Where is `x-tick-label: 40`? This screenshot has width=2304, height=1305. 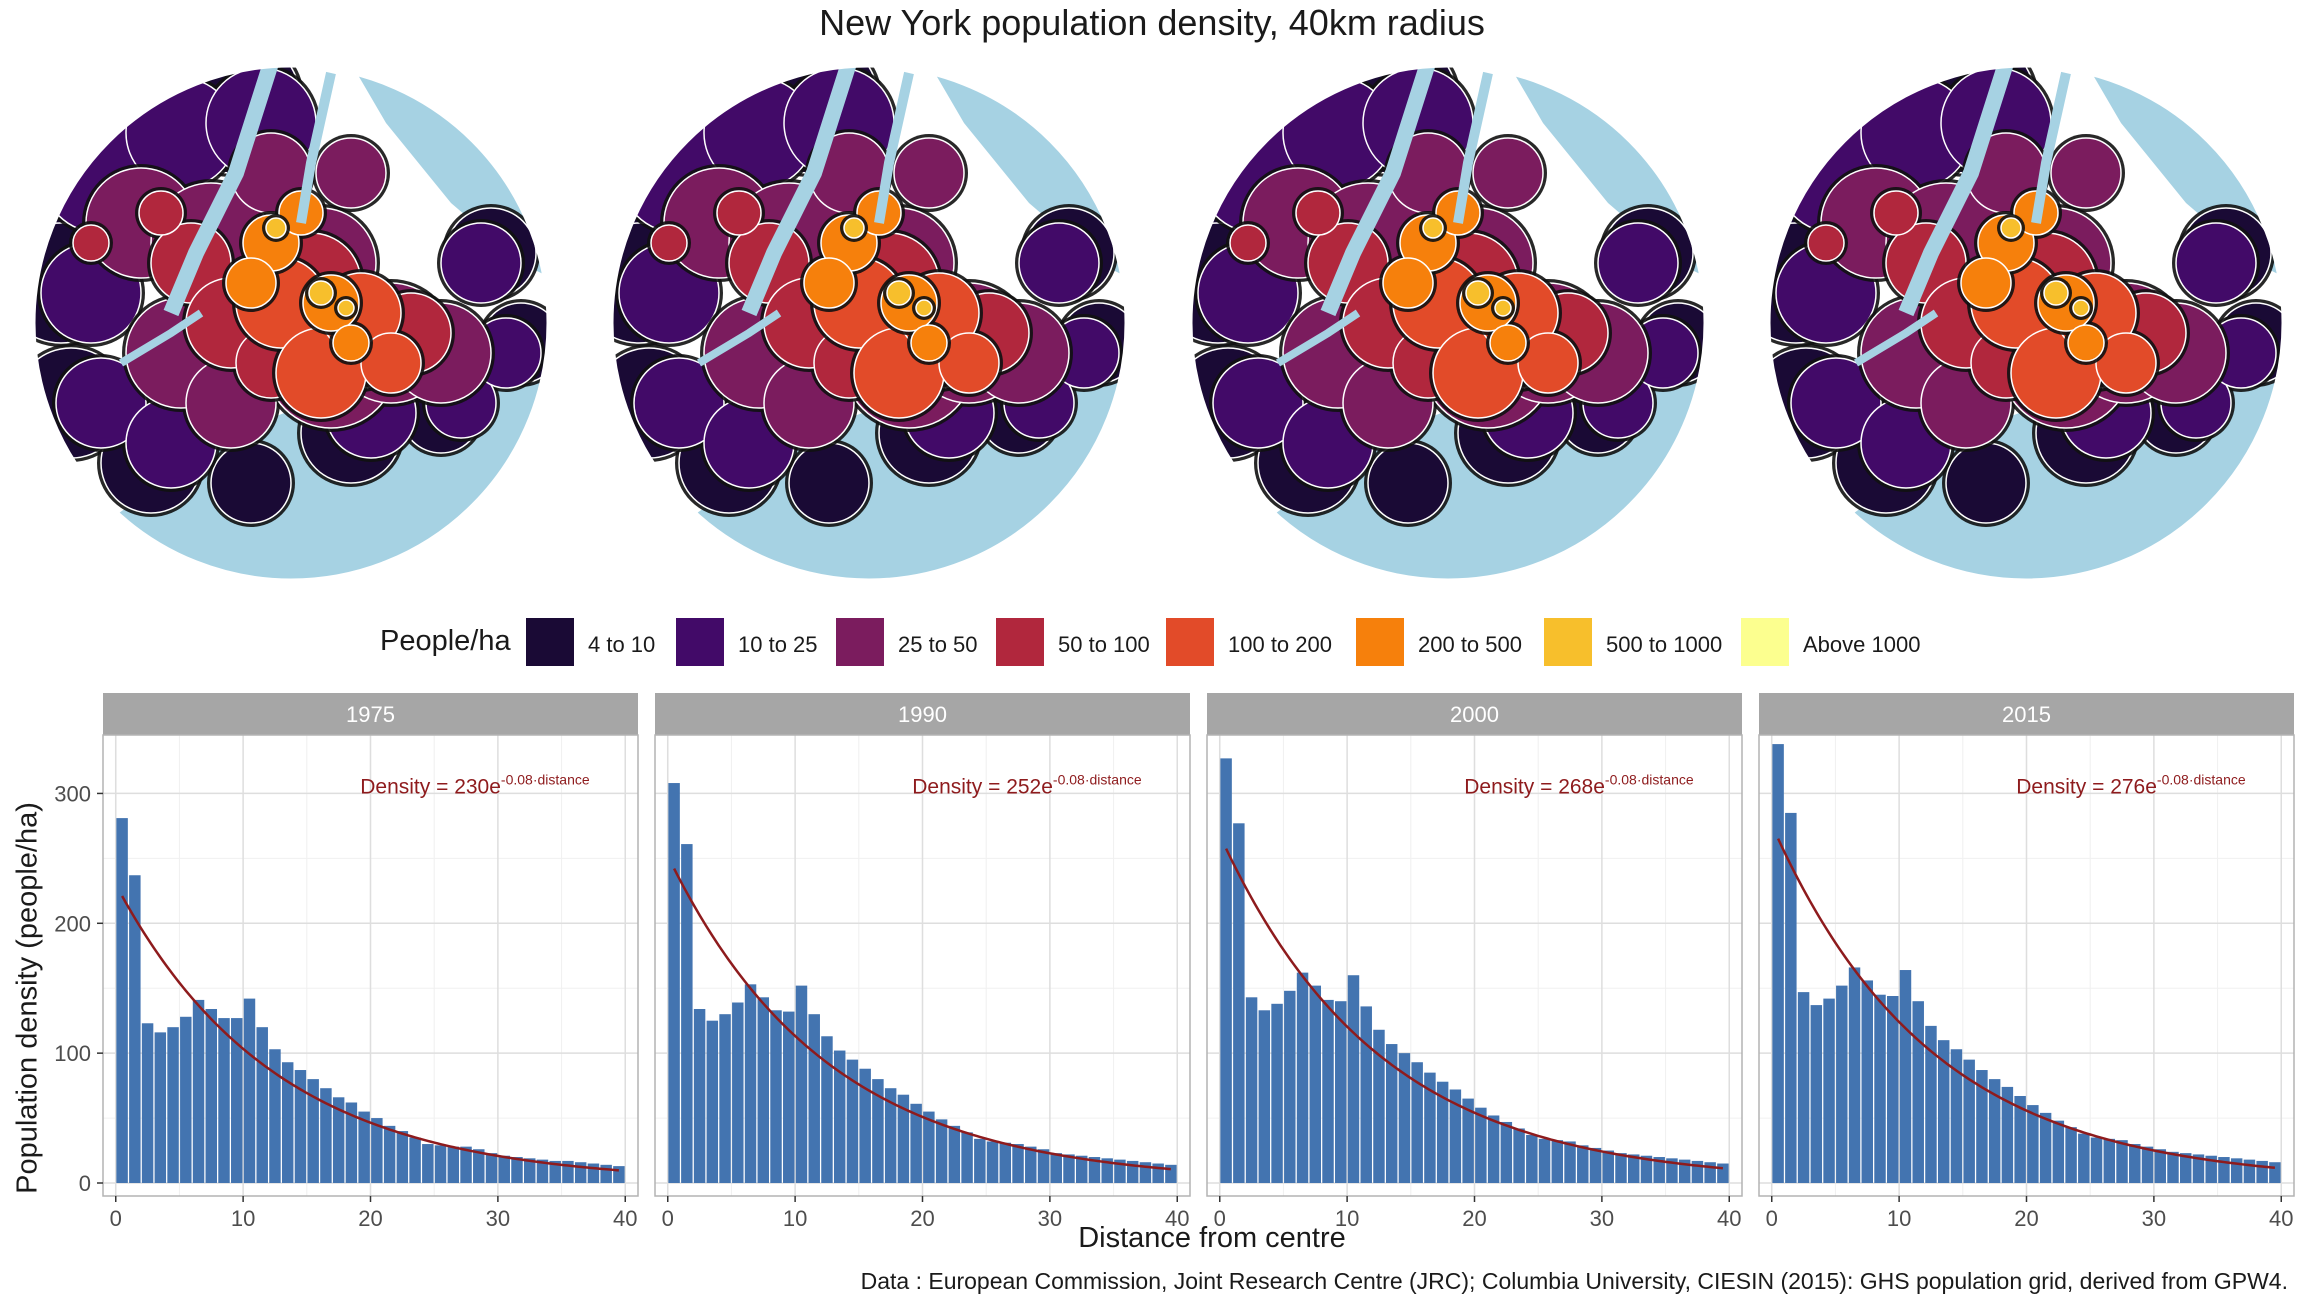 x-tick-label: 40 is located at coordinates (1177, 1218).